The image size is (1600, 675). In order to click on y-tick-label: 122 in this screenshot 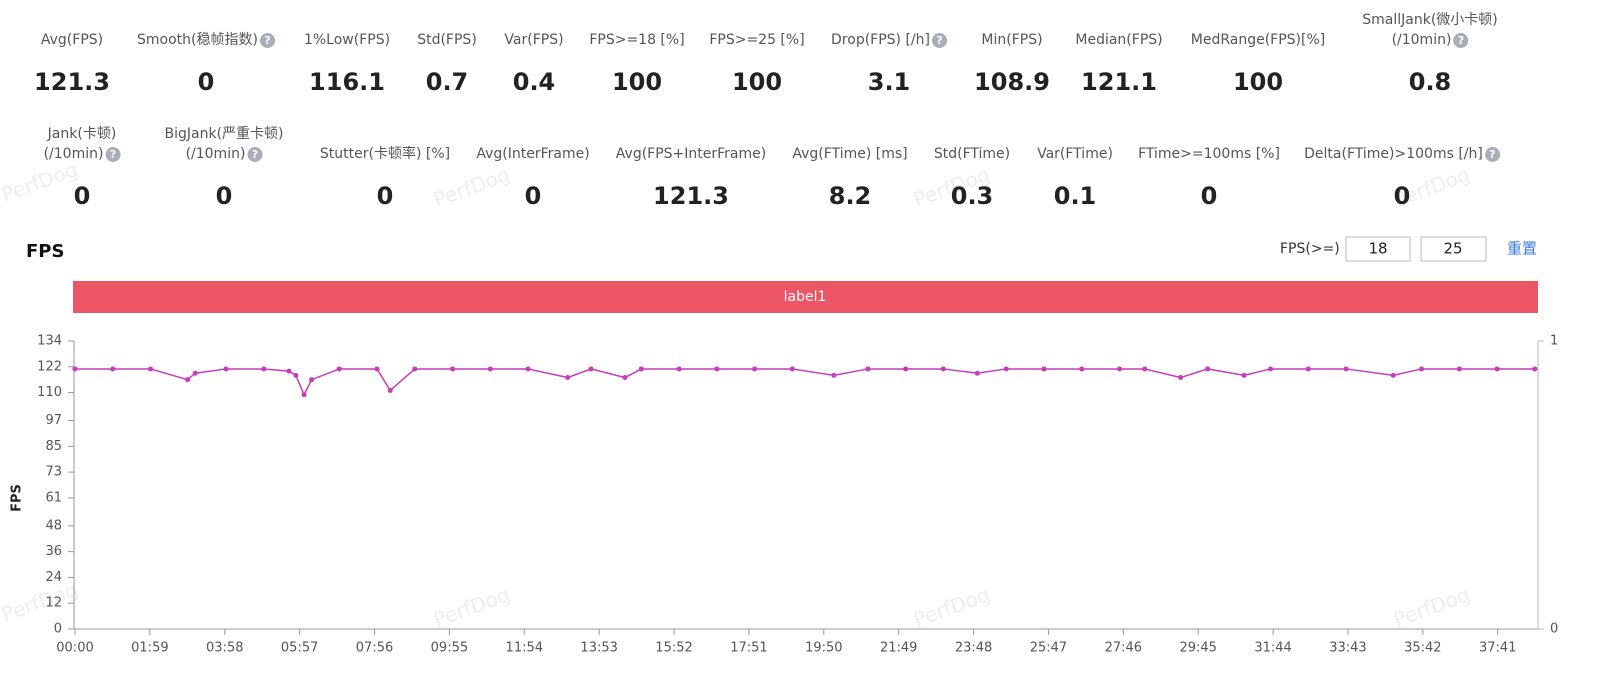, I will do `click(49, 366)`.